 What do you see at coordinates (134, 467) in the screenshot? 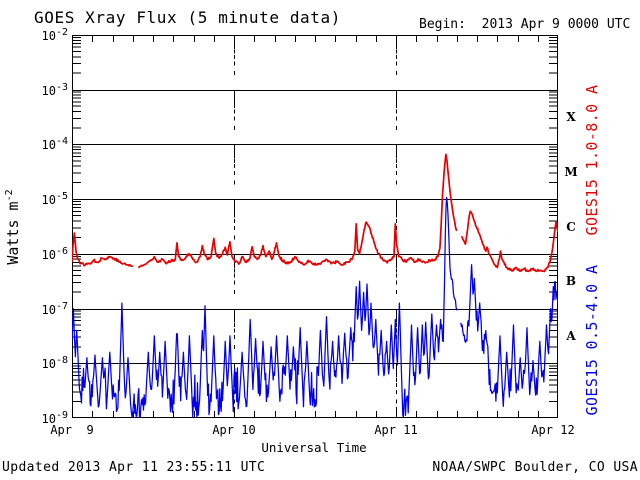
I see `updated-timestamp: Updated 2013 Apr 11 23:55:11 UTC` at bounding box center [134, 467].